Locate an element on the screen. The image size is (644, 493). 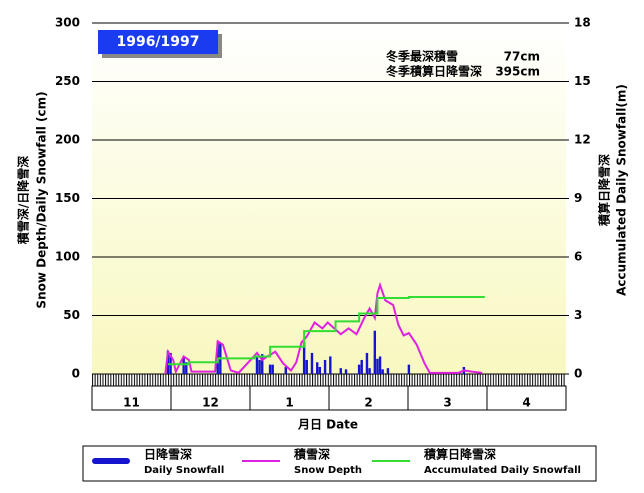
chart-title: 1996/1997 is located at coordinates (157, 42).